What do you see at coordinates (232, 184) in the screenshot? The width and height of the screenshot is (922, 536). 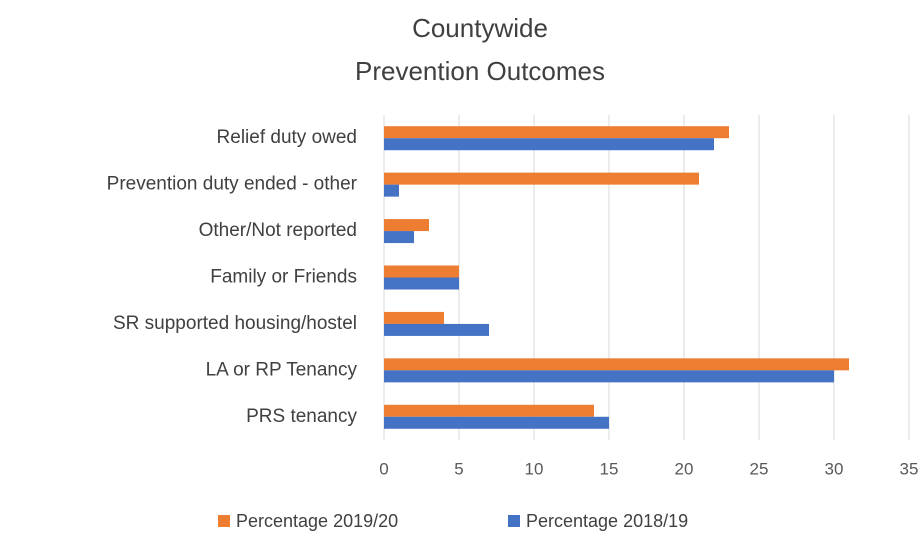 I see `y-tick-label: Prevention duty ended - other` at bounding box center [232, 184].